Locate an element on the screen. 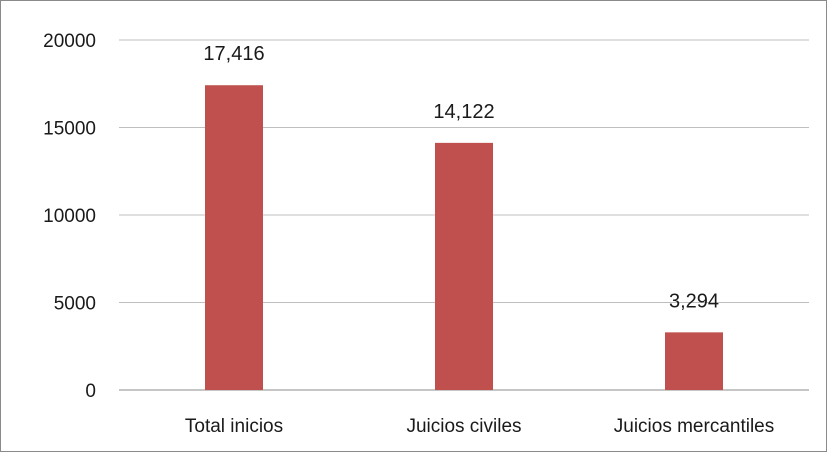 This screenshot has width=827, height=452. y-tick-label: 20000 is located at coordinates (69, 41).